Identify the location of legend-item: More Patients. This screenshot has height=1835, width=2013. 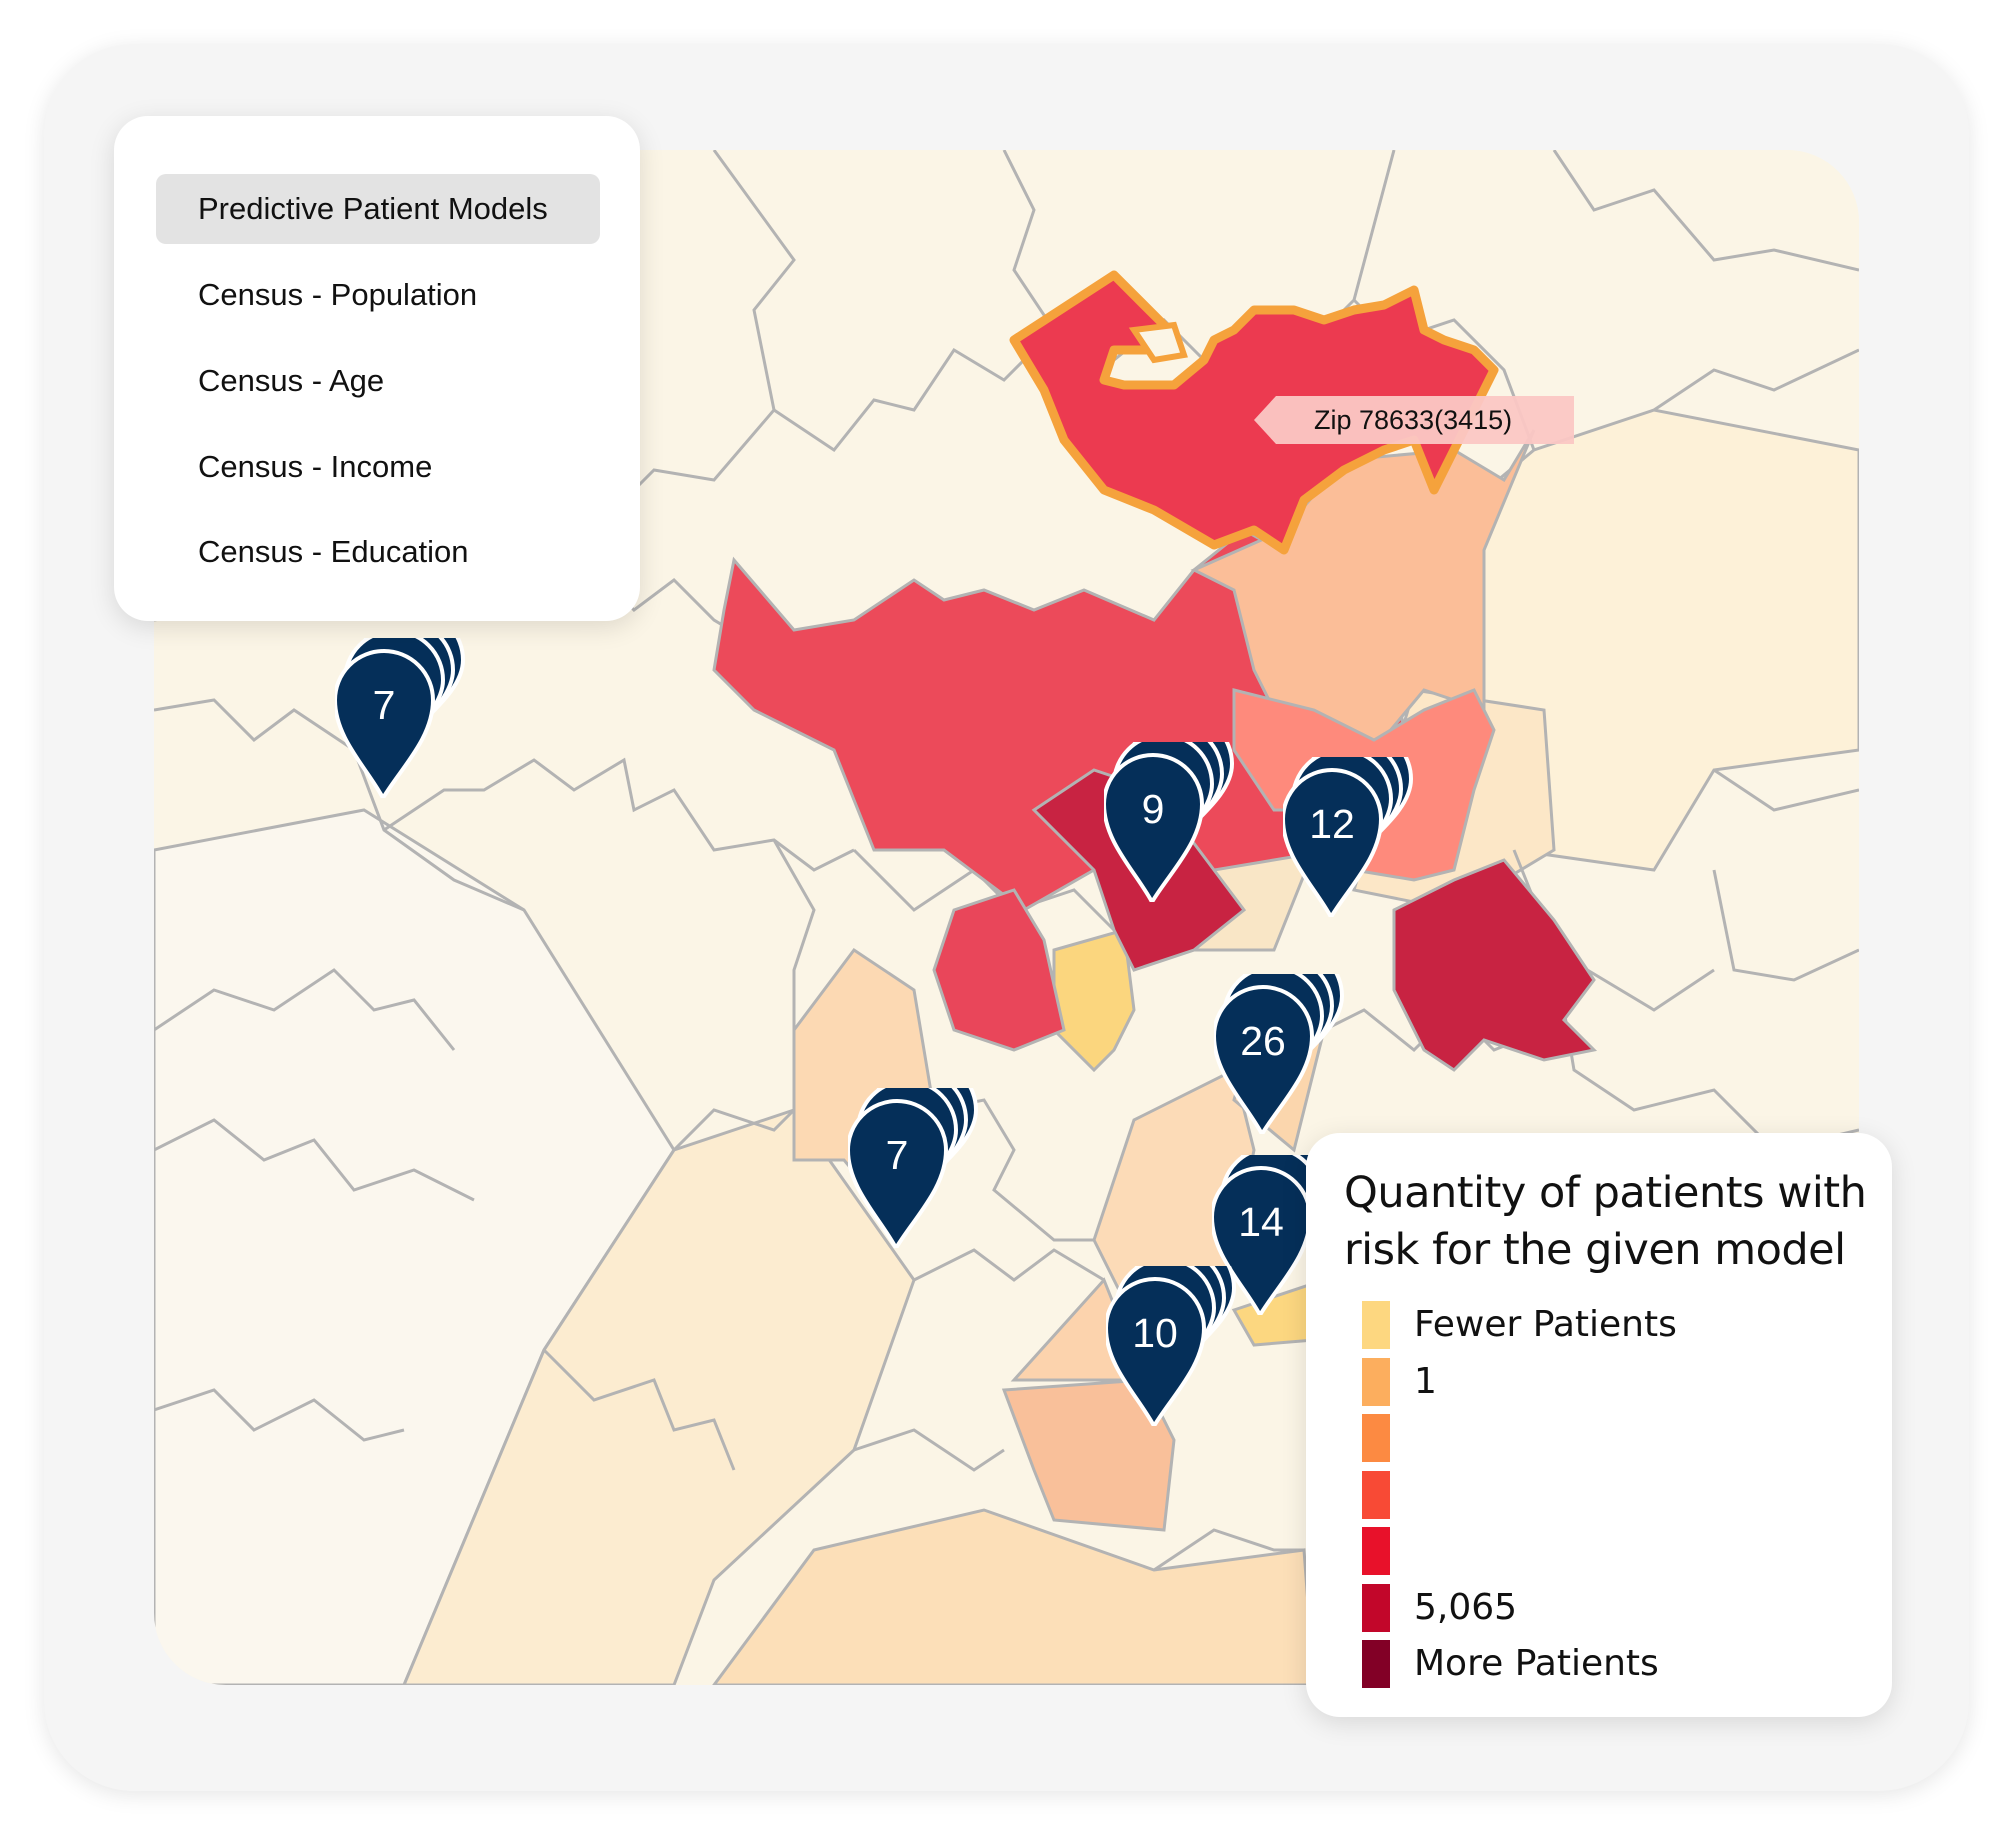
(1612, 1666).